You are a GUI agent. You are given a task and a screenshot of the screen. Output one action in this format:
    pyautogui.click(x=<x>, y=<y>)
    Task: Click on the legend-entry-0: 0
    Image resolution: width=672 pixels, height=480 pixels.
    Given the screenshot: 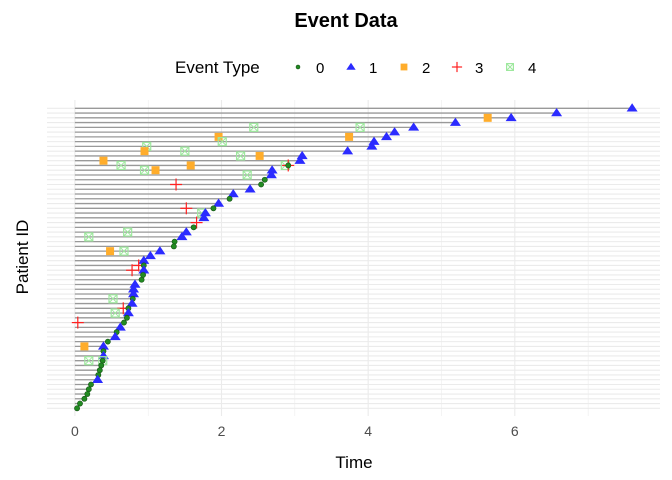 What is the action you would take?
    pyautogui.click(x=309, y=68)
    